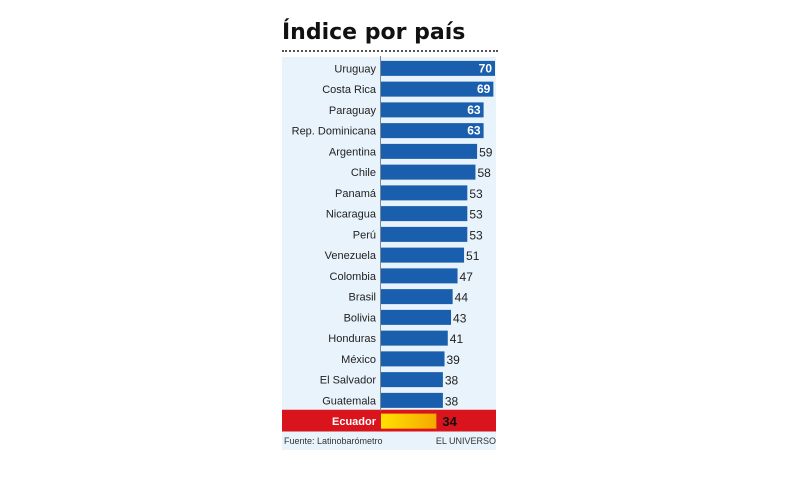 The width and height of the screenshot is (800, 480). Describe the element at coordinates (349, 401) in the screenshot. I see `category-label-guatemala: Guatemala` at that location.